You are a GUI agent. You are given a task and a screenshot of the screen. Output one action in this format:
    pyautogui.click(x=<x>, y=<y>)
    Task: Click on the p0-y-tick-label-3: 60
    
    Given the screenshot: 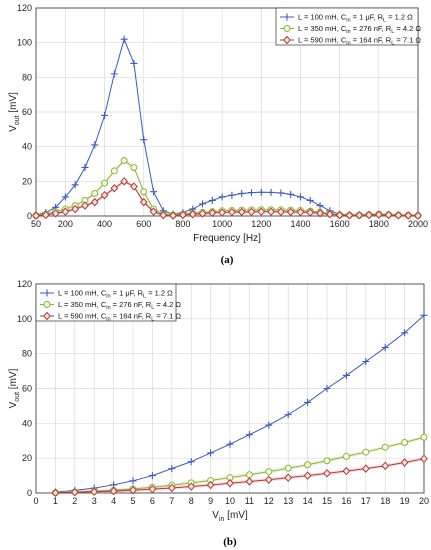 What is the action you would take?
    pyautogui.click(x=27, y=112)
    